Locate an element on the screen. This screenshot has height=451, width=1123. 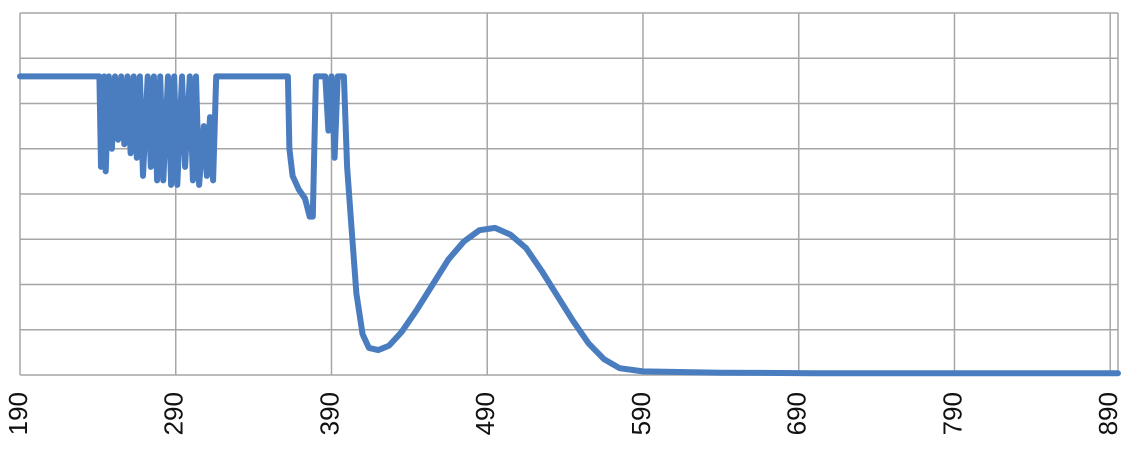
x-tick-label: 590 is located at coordinates (641, 413).